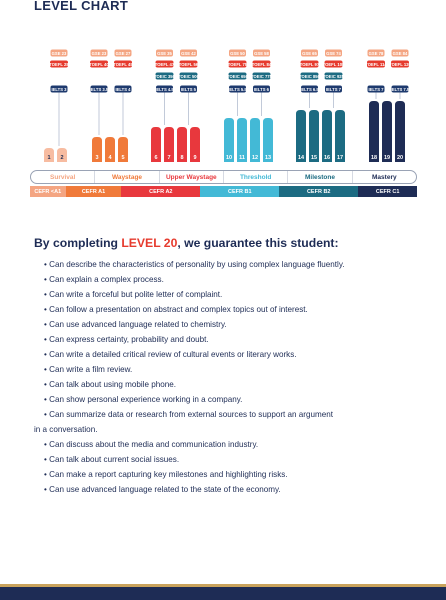 This screenshot has height=600, width=446. I want to click on toeic-label: TOEIC 925, so click(334, 76).